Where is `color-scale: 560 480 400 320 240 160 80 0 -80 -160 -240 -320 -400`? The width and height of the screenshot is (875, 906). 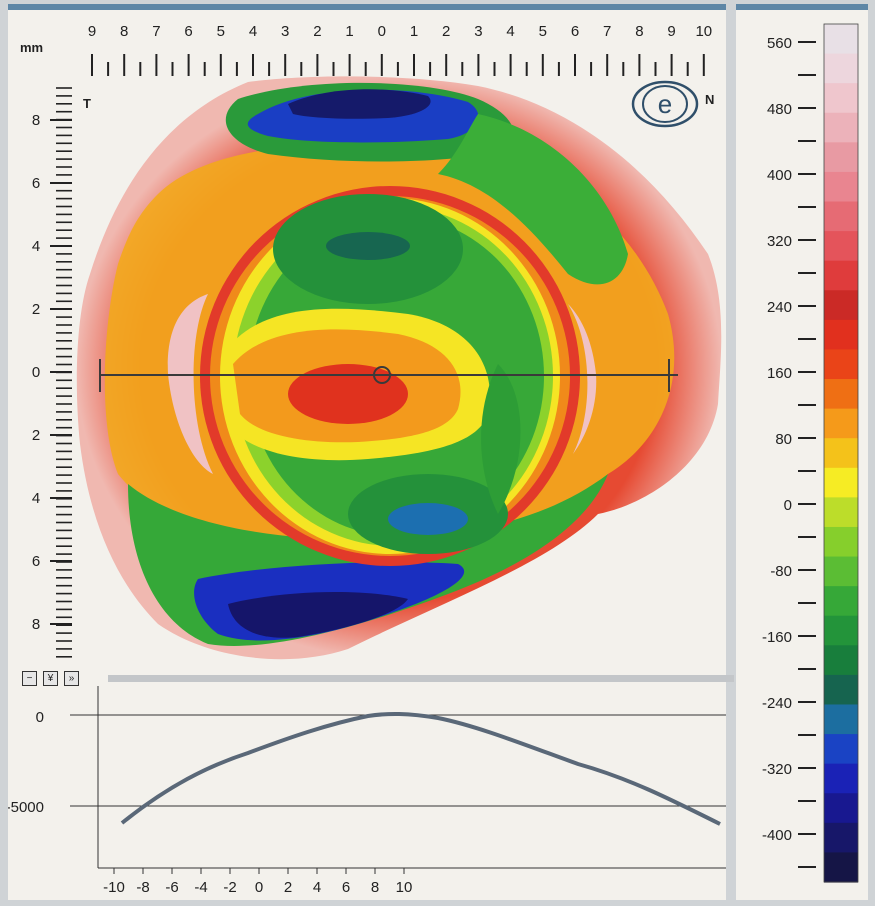
color-scale: 560 480 400 320 240 160 80 0 -80 -160 -240 -320 -400 is located at coordinates (810, 453).